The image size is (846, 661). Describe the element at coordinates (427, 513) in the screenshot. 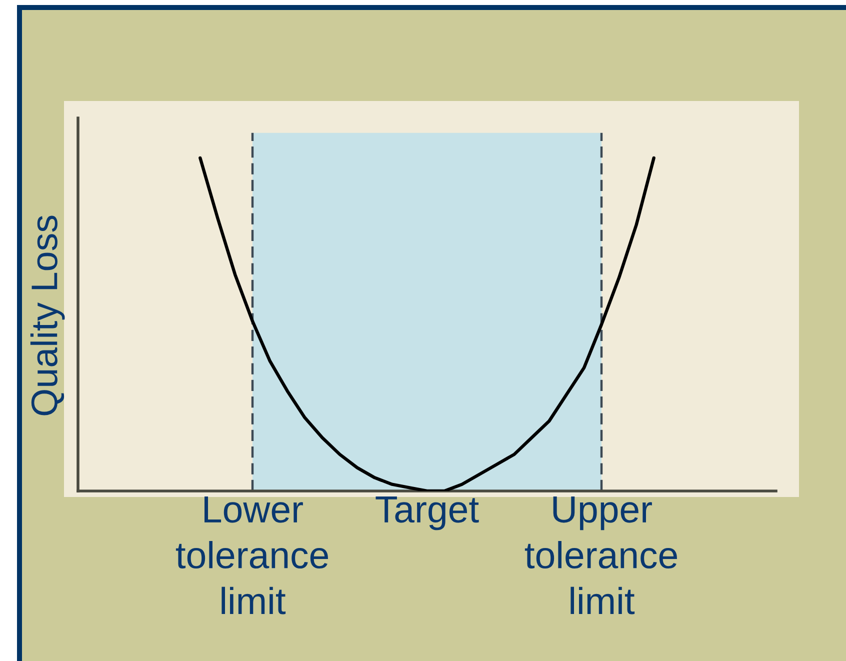

I see `x-tick-label: Target` at that location.